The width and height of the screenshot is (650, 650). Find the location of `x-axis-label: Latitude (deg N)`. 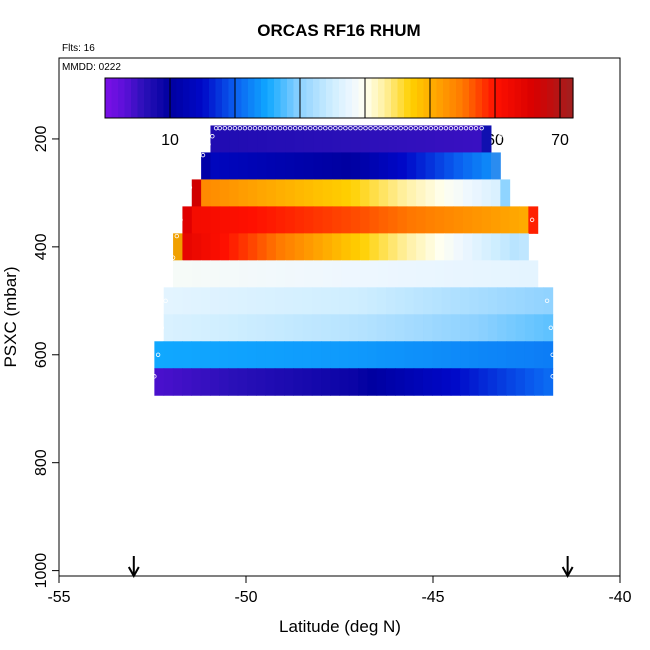

x-axis-label: Latitude (deg N) is located at coordinates (340, 626).